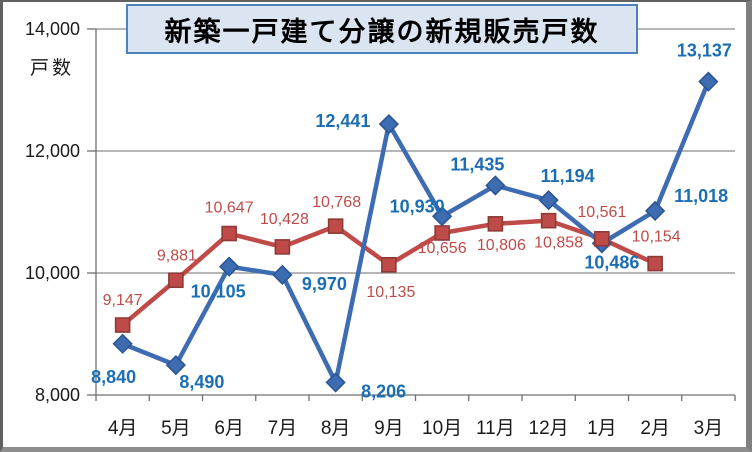 The height and width of the screenshot is (452, 752). What do you see at coordinates (442, 428) in the screenshot?
I see `x-tick-label: 10月` at bounding box center [442, 428].